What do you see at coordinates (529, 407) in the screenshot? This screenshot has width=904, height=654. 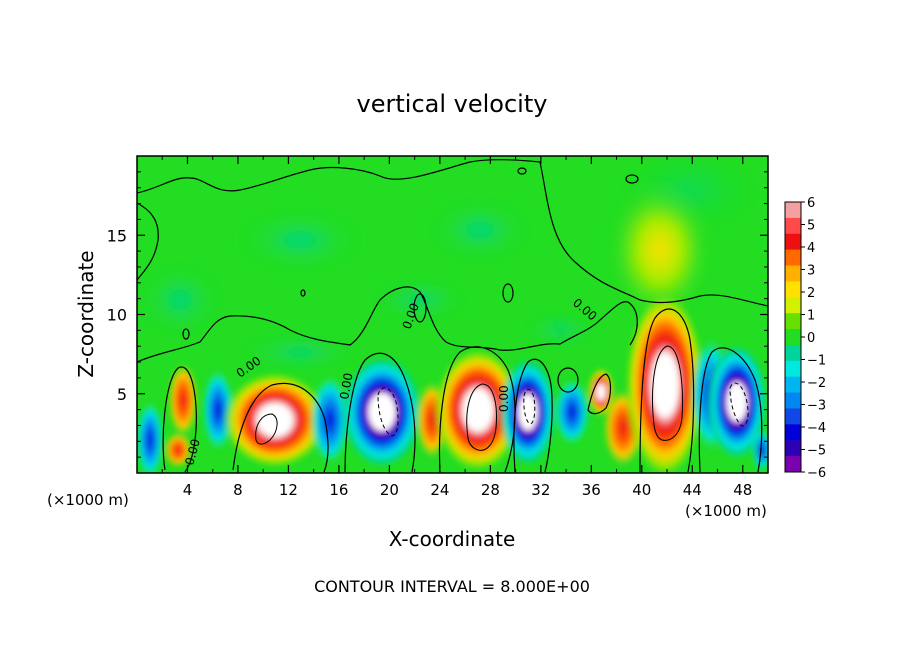 I see `inner-contour-31-dashed` at bounding box center [529, 407].